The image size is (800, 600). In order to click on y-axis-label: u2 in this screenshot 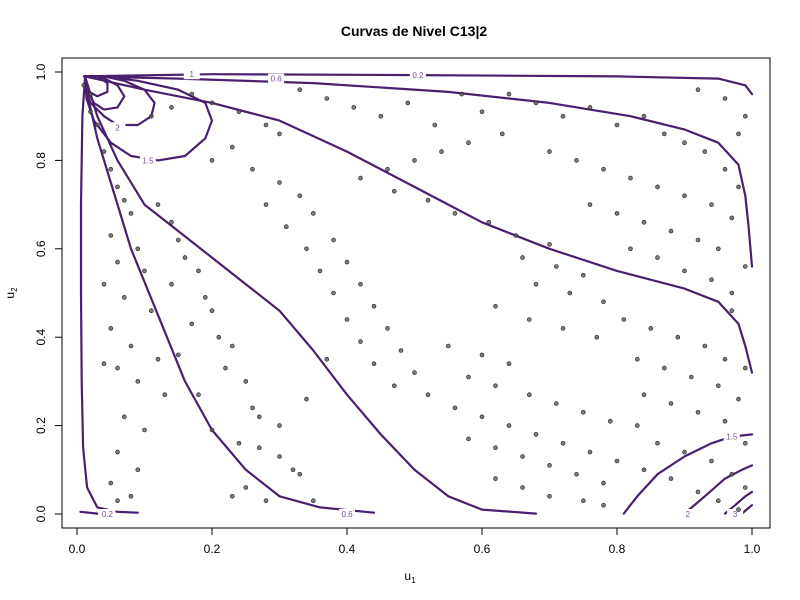, I will do `click(11, 293)`.